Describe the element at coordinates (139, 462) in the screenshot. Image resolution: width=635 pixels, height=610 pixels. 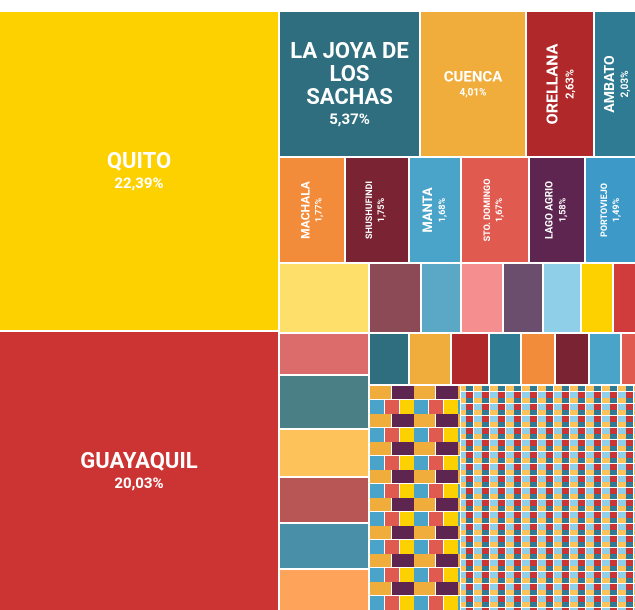
I see `tile-name: GUAYAQUIL` at that location.